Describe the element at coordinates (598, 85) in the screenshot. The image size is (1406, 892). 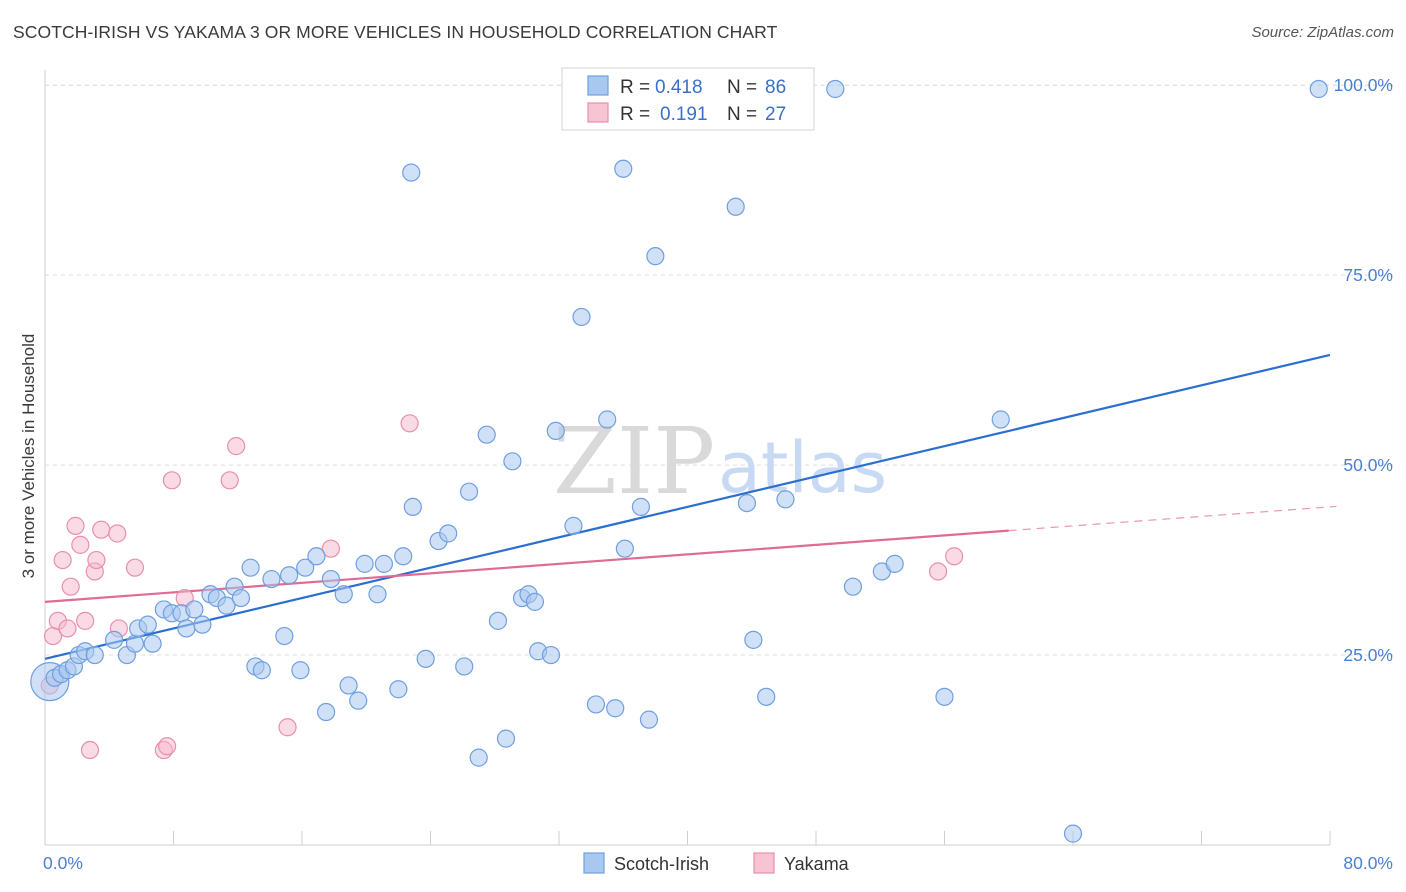
I see `legend-swatch-scotch-irish` at that location.